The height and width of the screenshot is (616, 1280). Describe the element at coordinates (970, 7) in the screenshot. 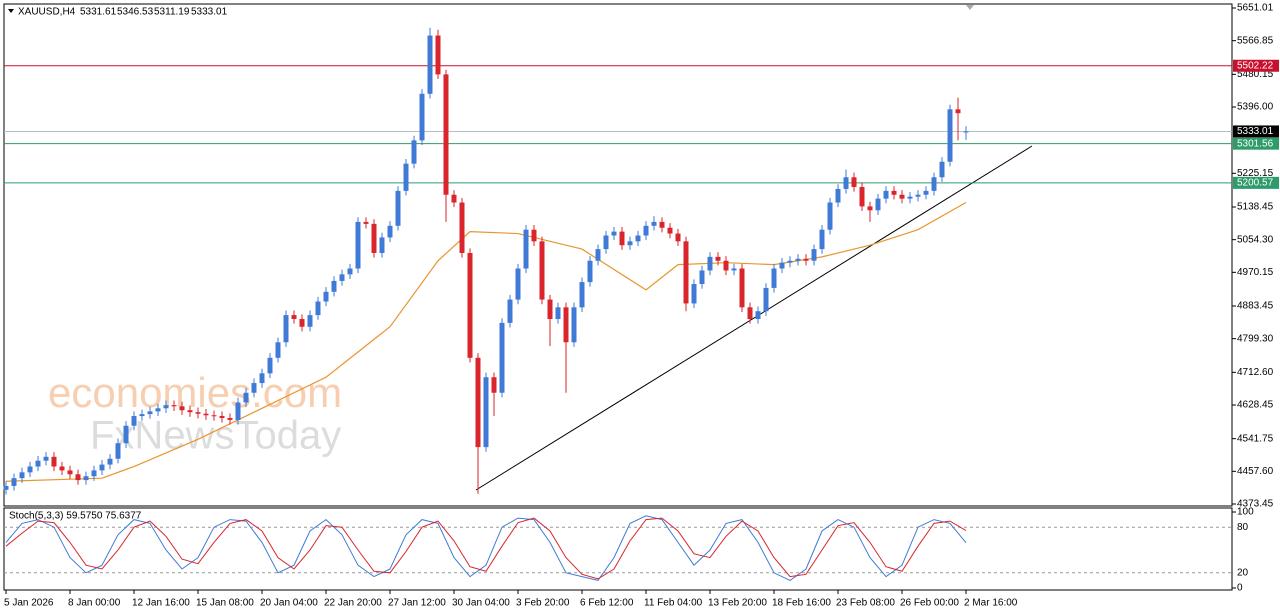

I see `shift-marker` at that location.